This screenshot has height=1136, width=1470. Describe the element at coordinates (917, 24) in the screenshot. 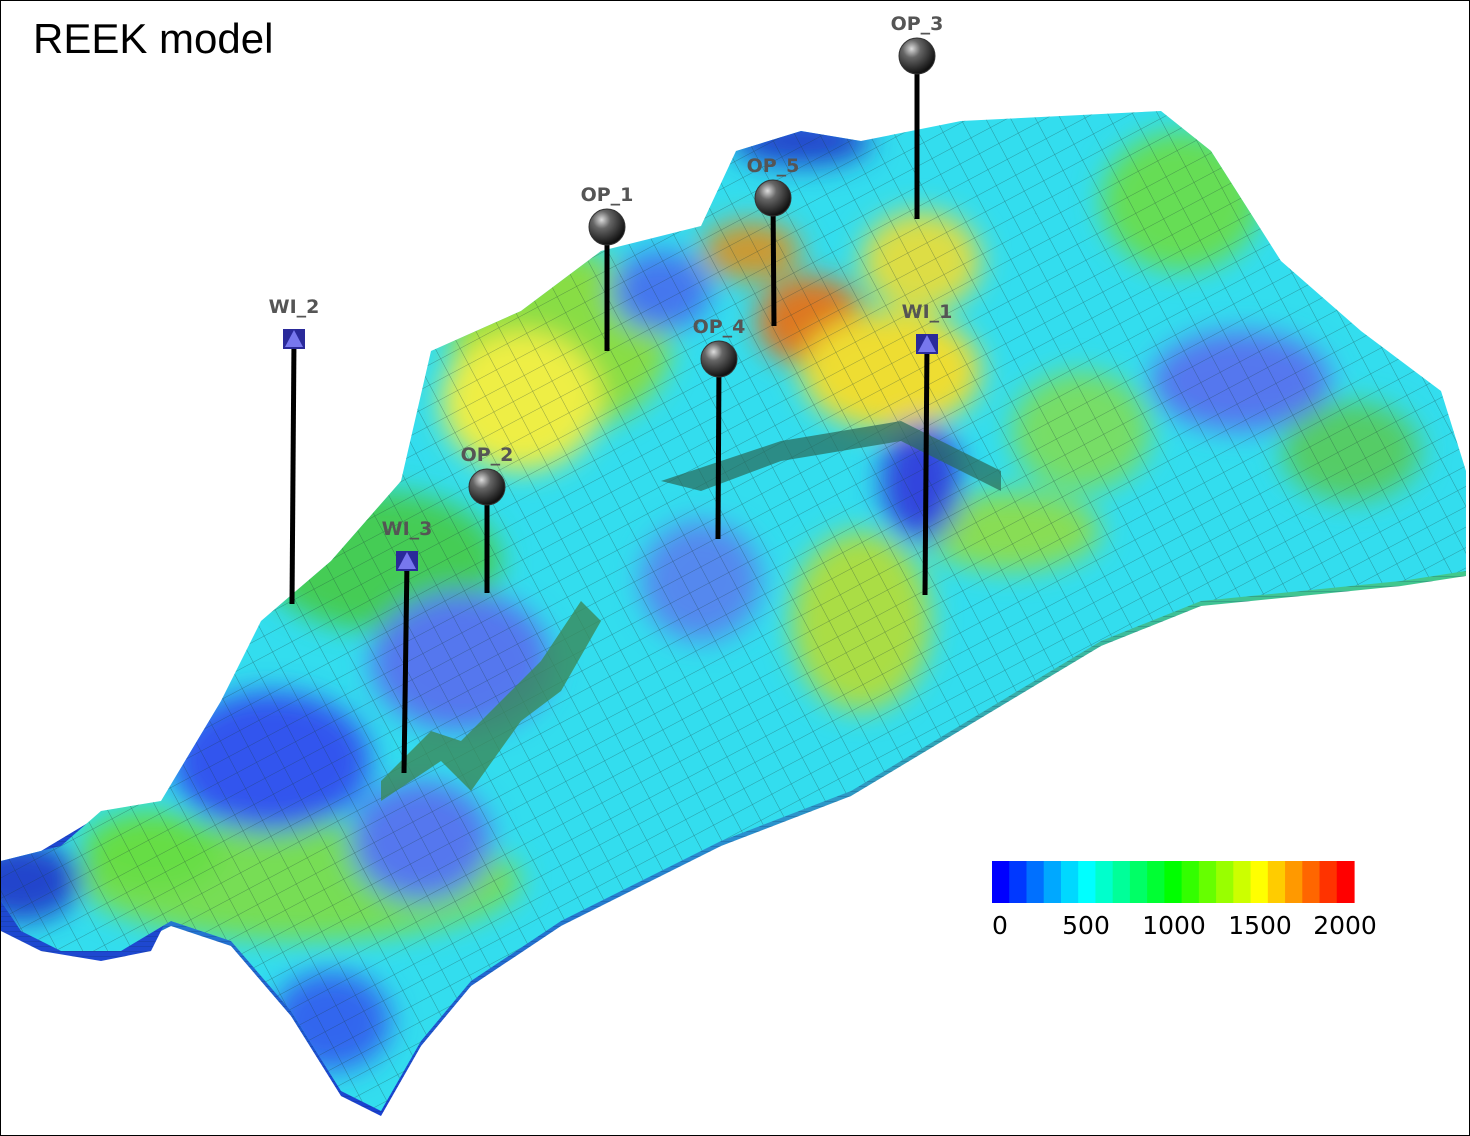

I see `well-label-op-3: OP_3` at that location.